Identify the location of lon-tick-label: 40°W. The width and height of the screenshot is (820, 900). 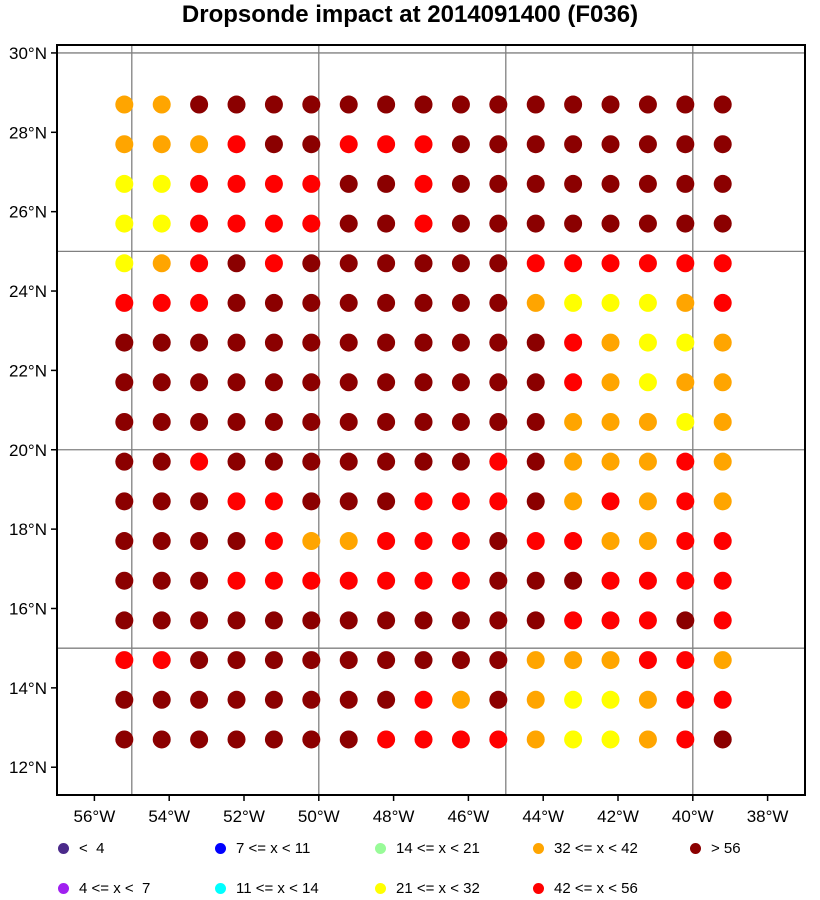
(693, 816).